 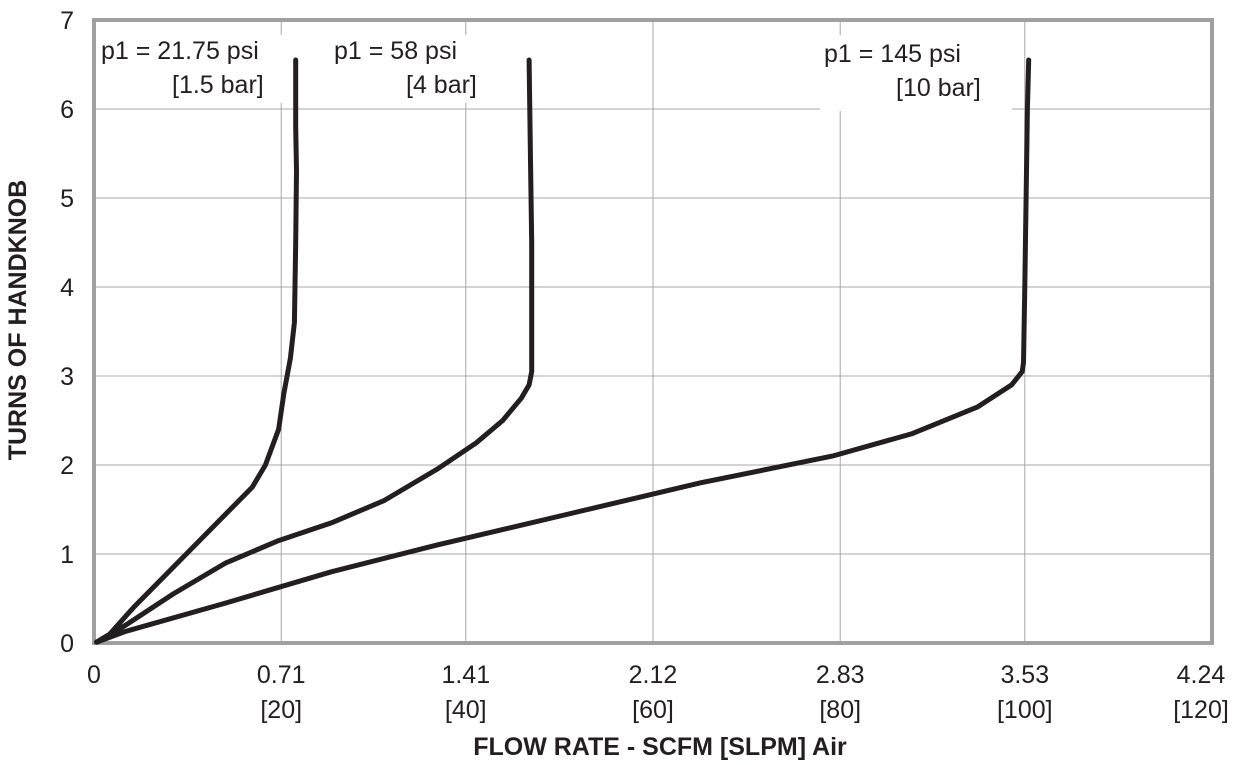 I want to click on y-tick-label: 3, so click(x=67, y=377).